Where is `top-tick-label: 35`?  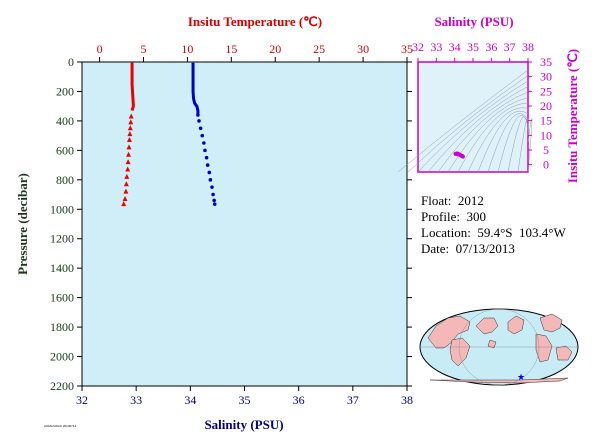 top-tick-label: 35 is located at coordinates (407, 49).